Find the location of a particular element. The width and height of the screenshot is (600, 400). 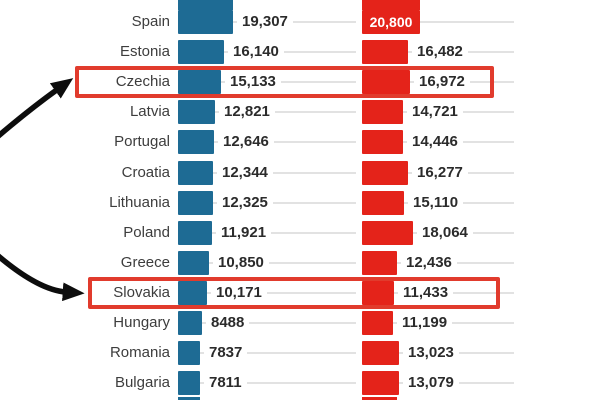

cutoff-bottom-red-bar is located at coordinates (379, 398).